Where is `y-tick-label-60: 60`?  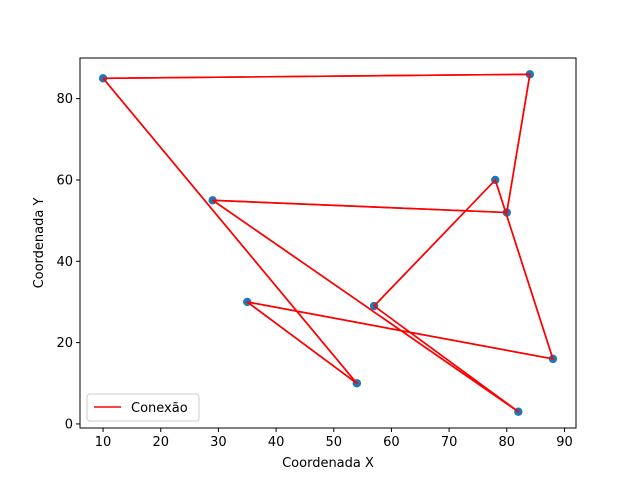 y-tick-label-60: 60 is located at coordinates (64, 180).